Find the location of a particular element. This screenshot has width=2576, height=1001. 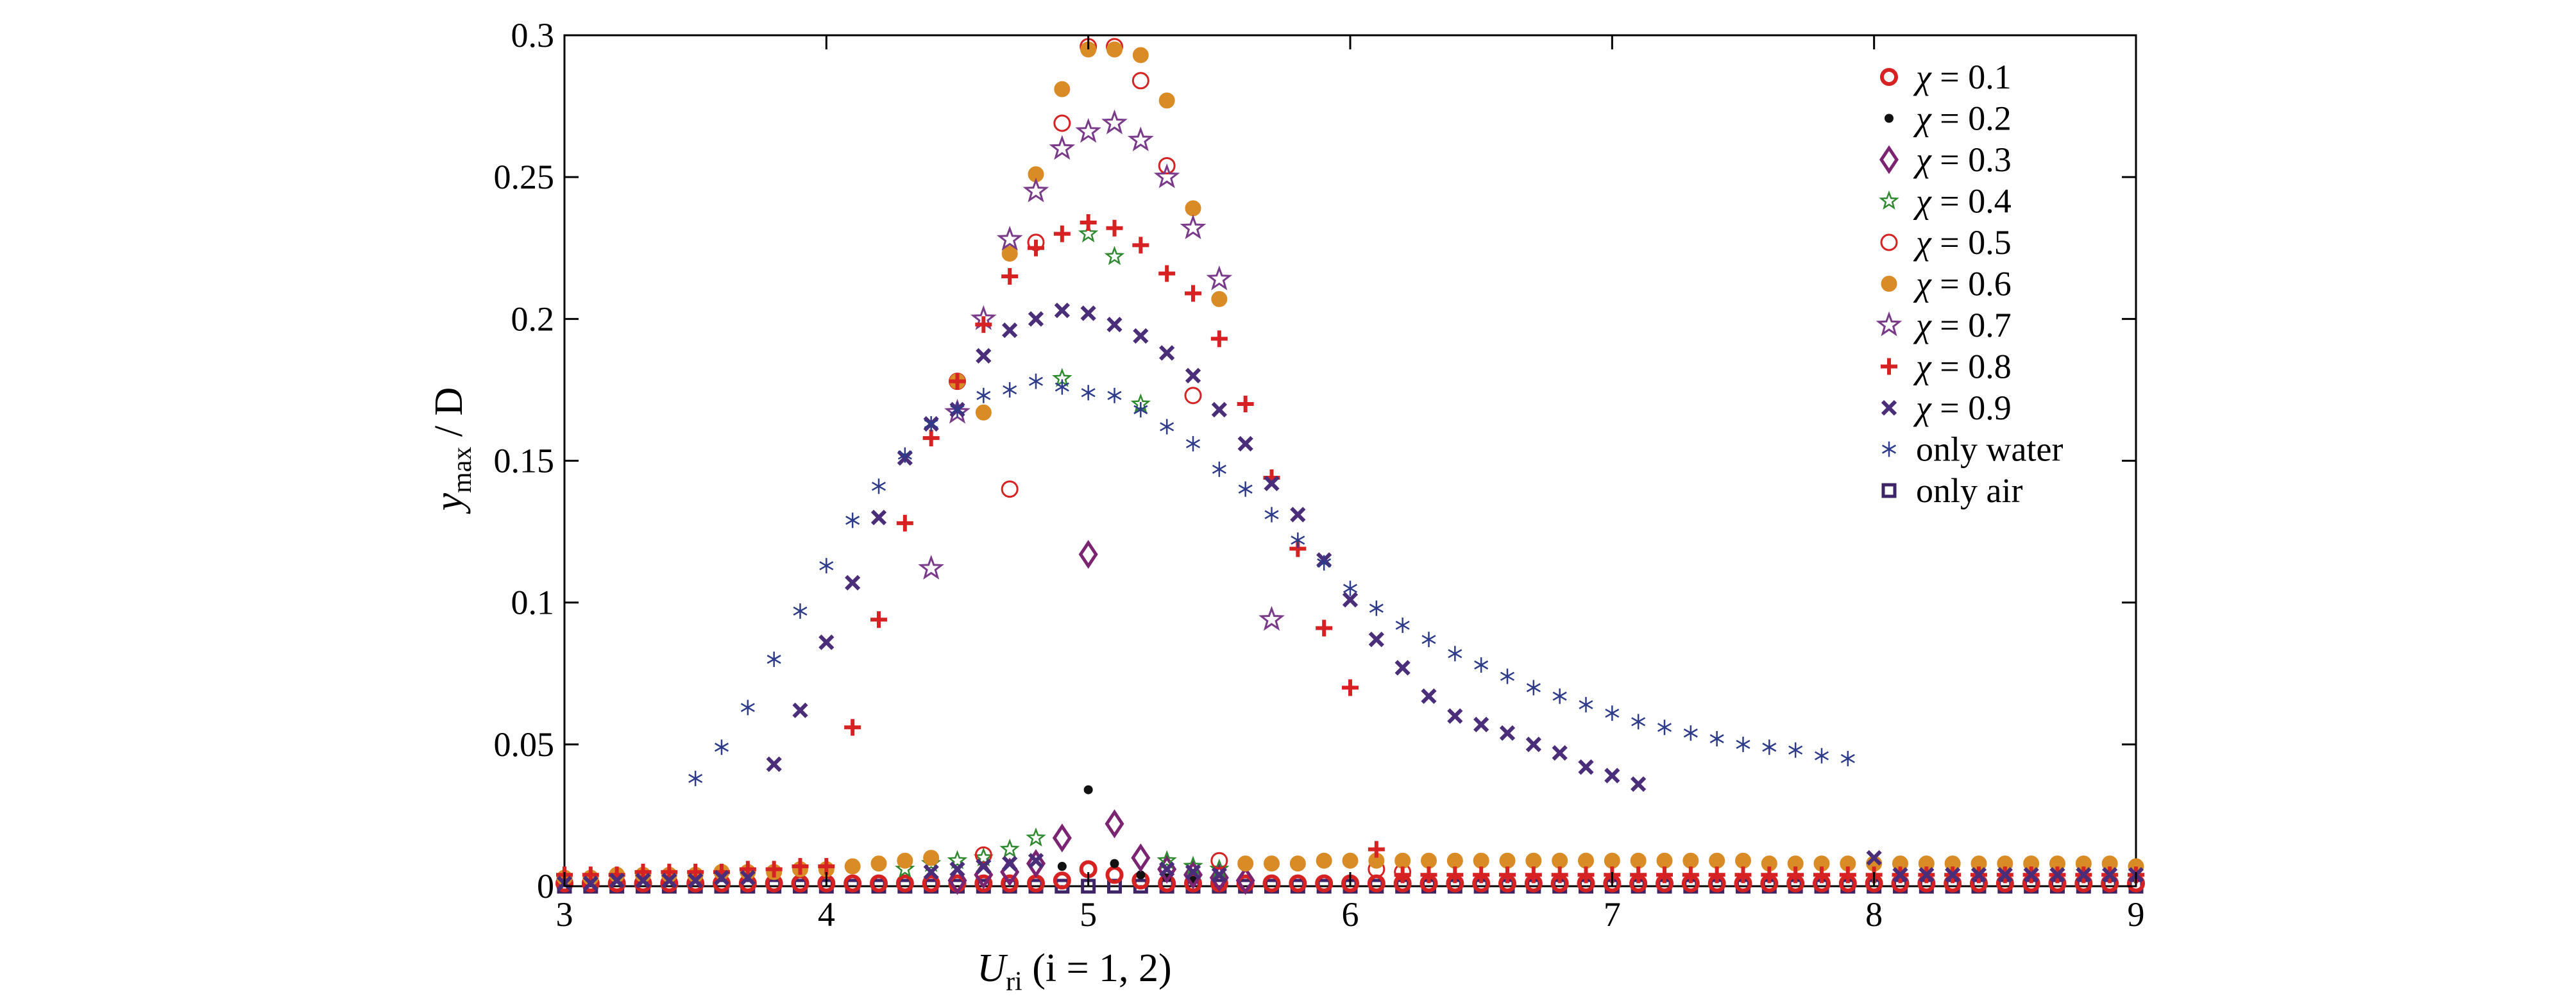

legend-label: χ = 0.4 is located at coordinates (1962, 201).